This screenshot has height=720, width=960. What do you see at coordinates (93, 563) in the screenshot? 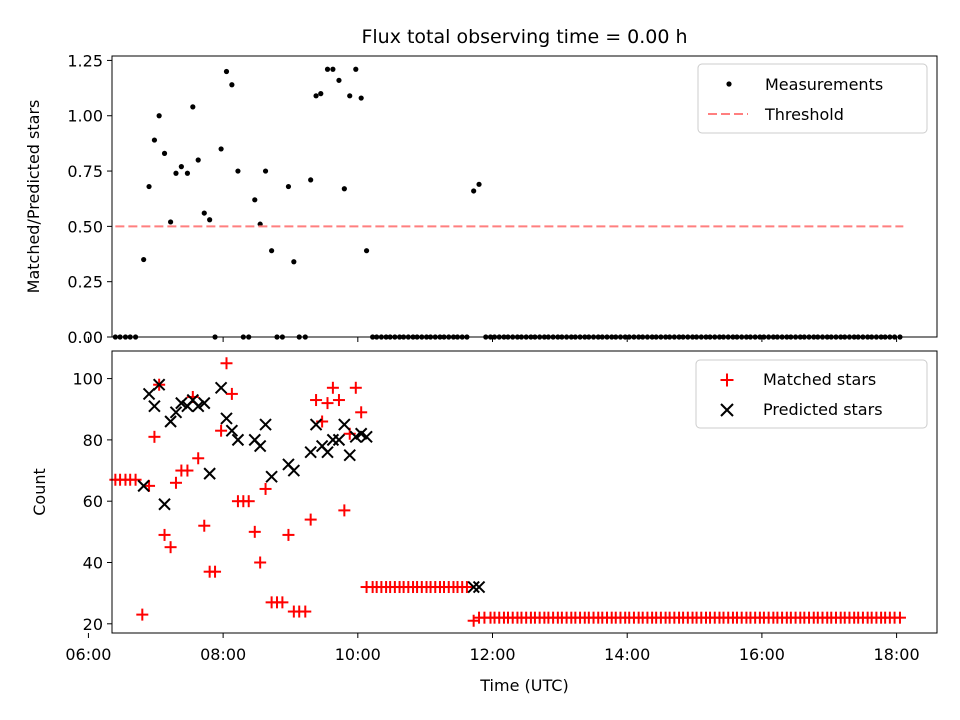
I see `y-tick-label: 40` at bounding box center [93, 563].